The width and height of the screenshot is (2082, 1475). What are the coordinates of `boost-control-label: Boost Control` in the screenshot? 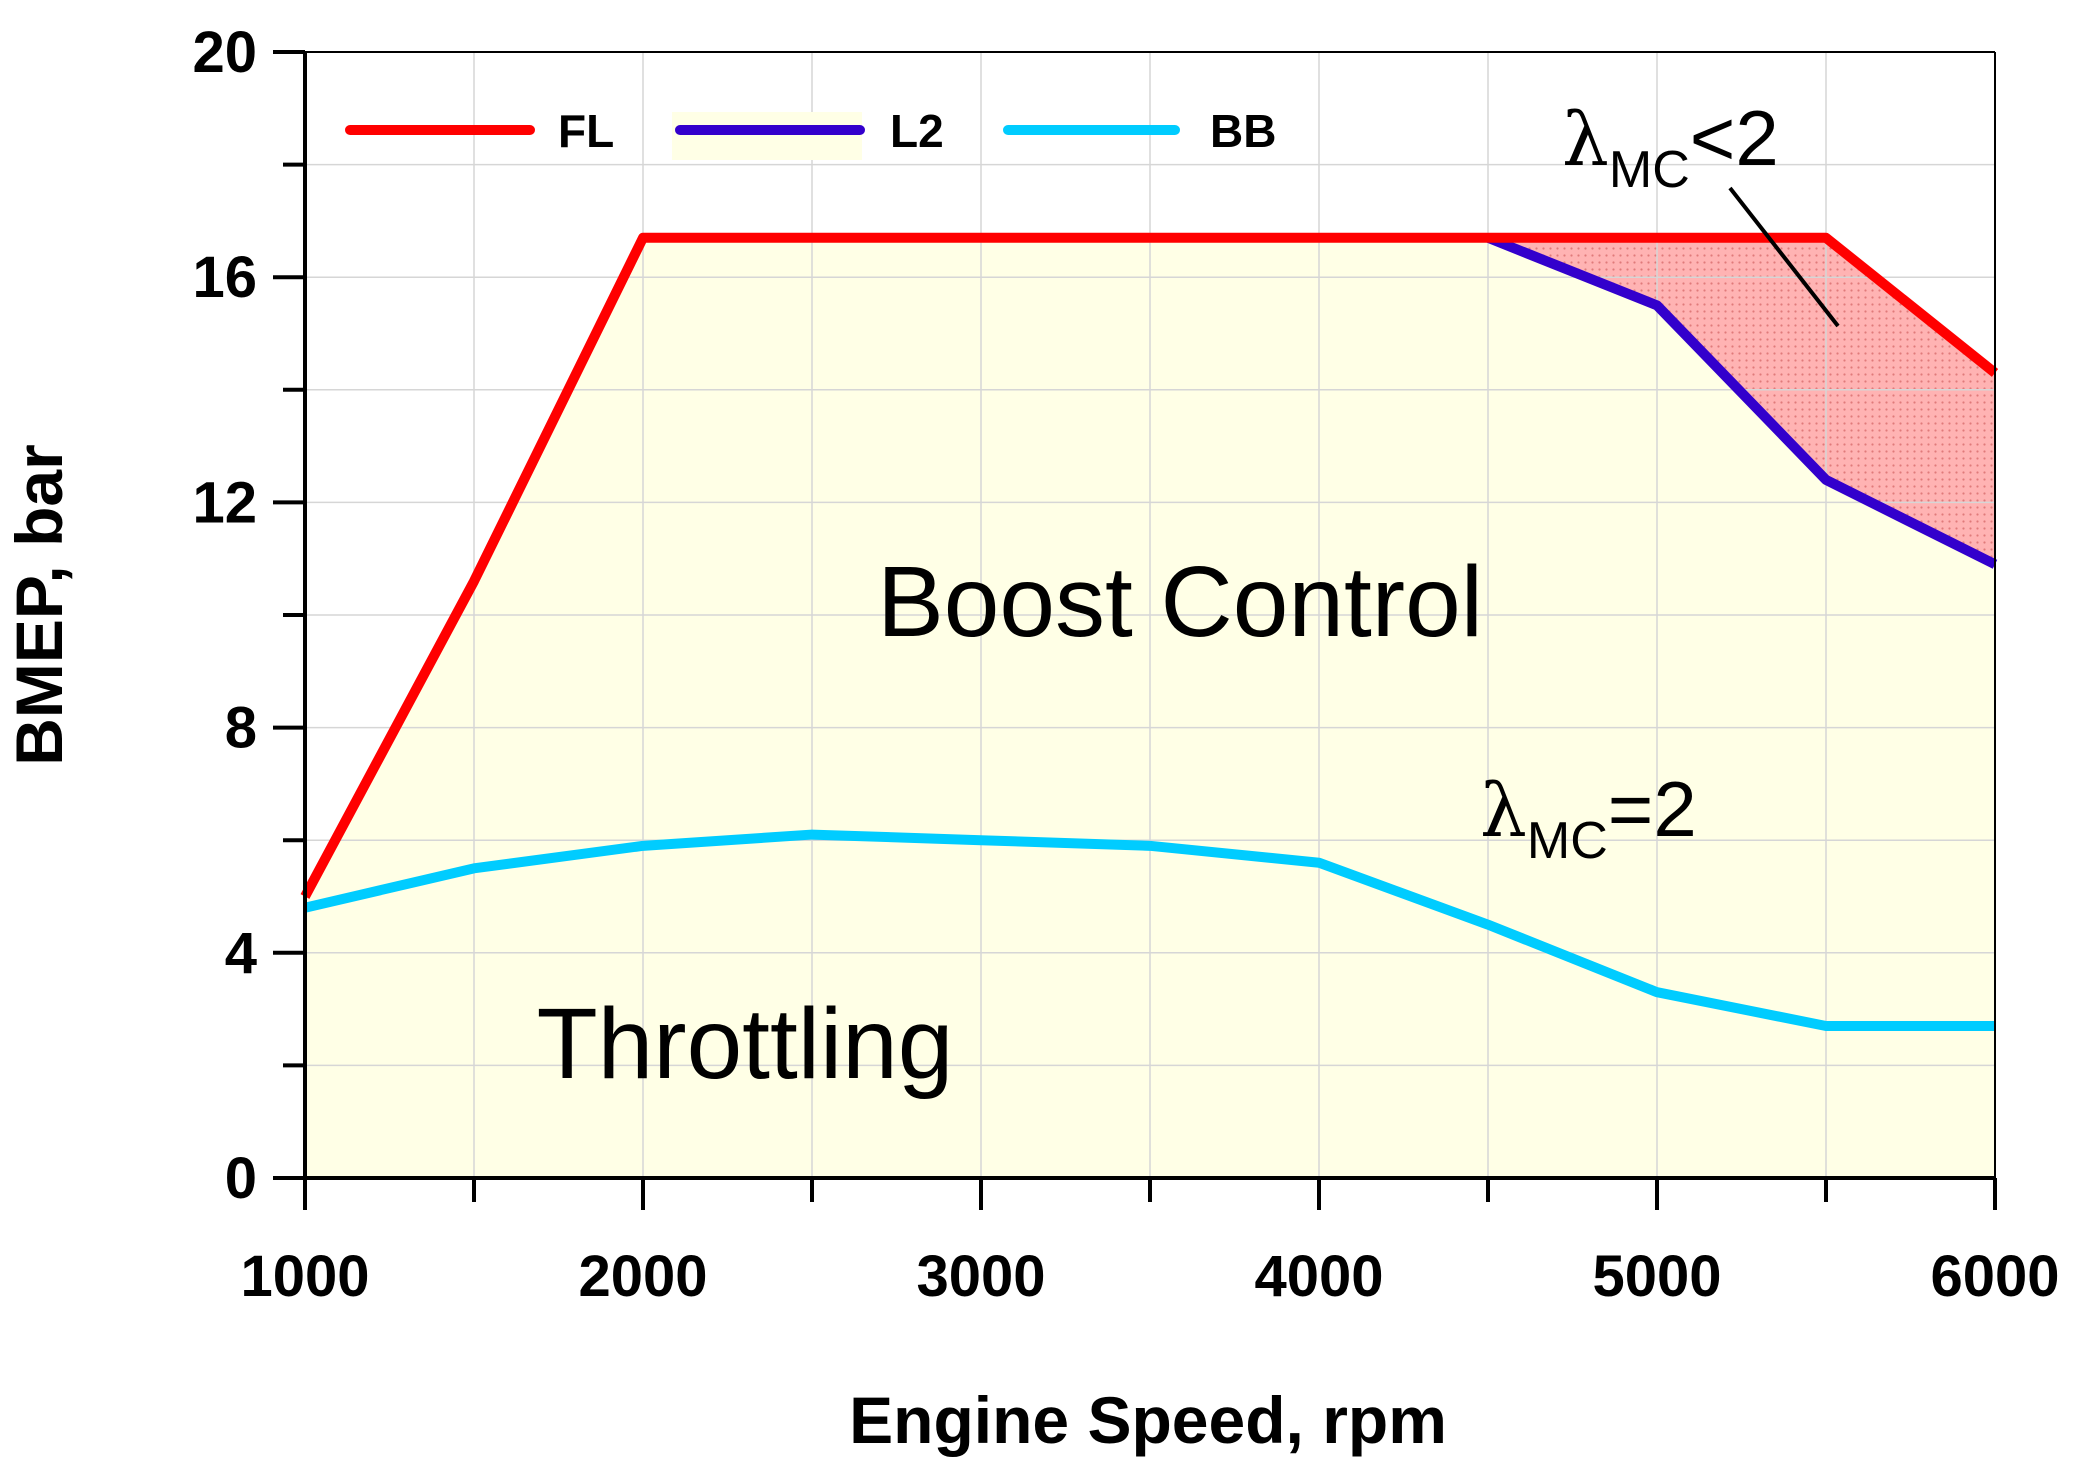 It's located at (1180, 602).